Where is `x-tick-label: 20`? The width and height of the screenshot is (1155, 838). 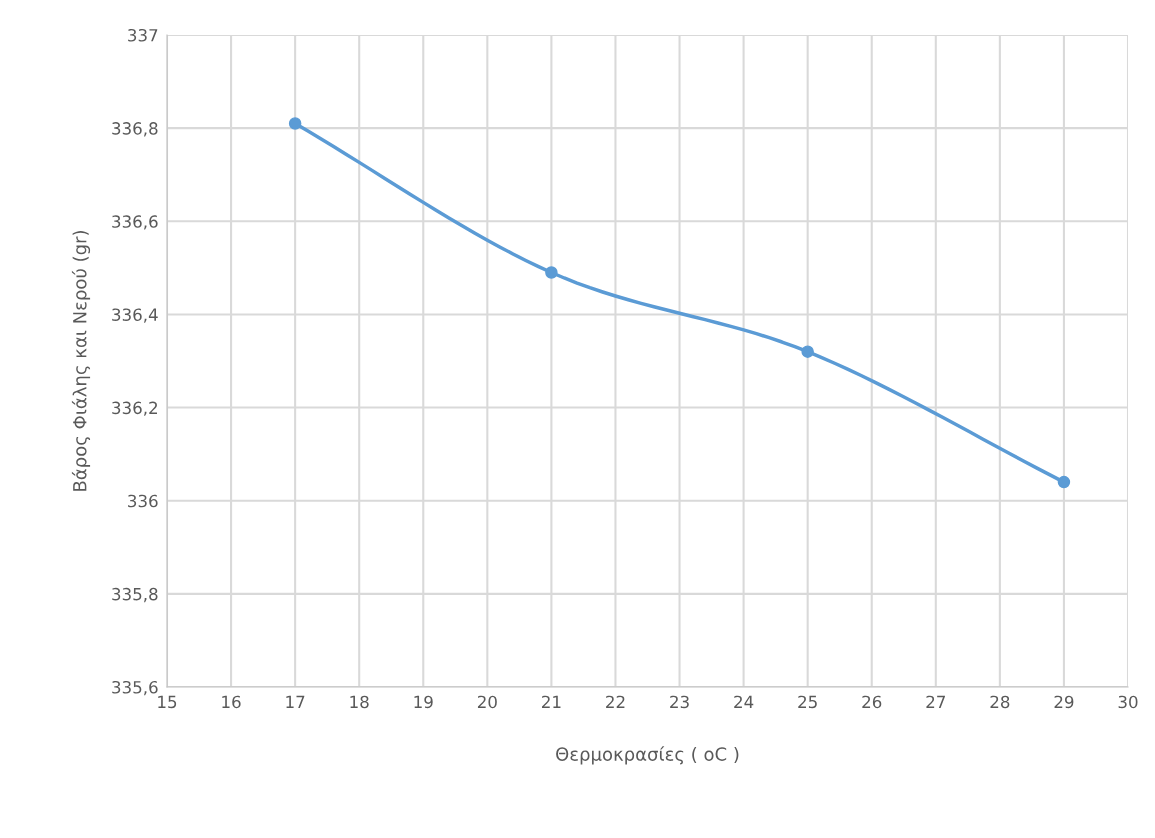 x-tick-label: 20 is located at coordinates (487, 702).